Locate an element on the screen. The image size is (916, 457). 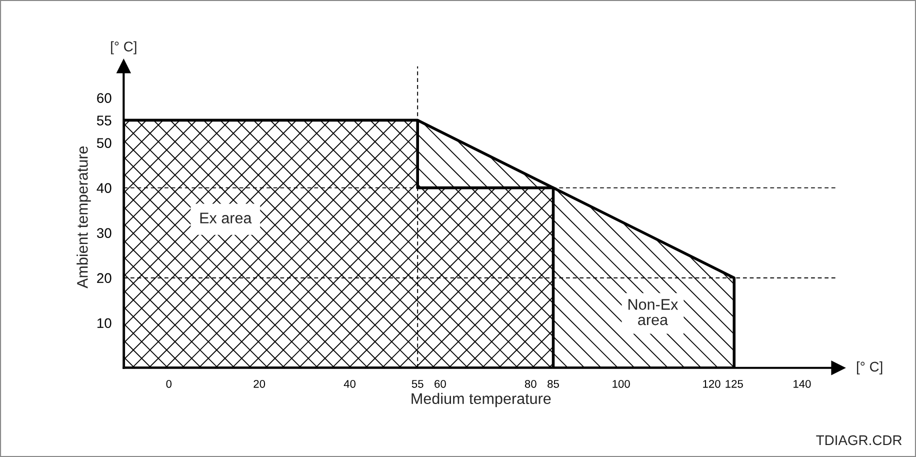
series-label: Ex area is located at coordinates (226, 218).